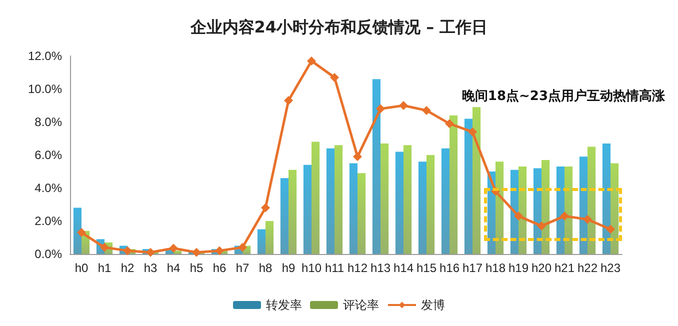 This screenshot has width=678, height=326. I want to click on x-tick-label: h0, so click(81, 268).